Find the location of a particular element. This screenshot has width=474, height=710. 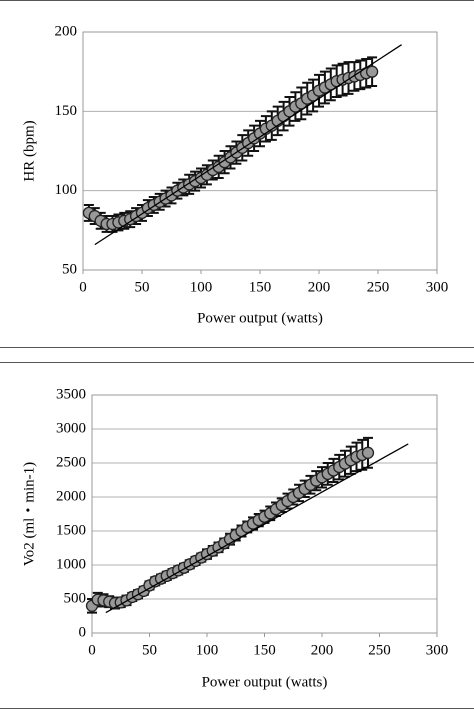

y-tick-label: 1000 is located at coordinates (71, 564).